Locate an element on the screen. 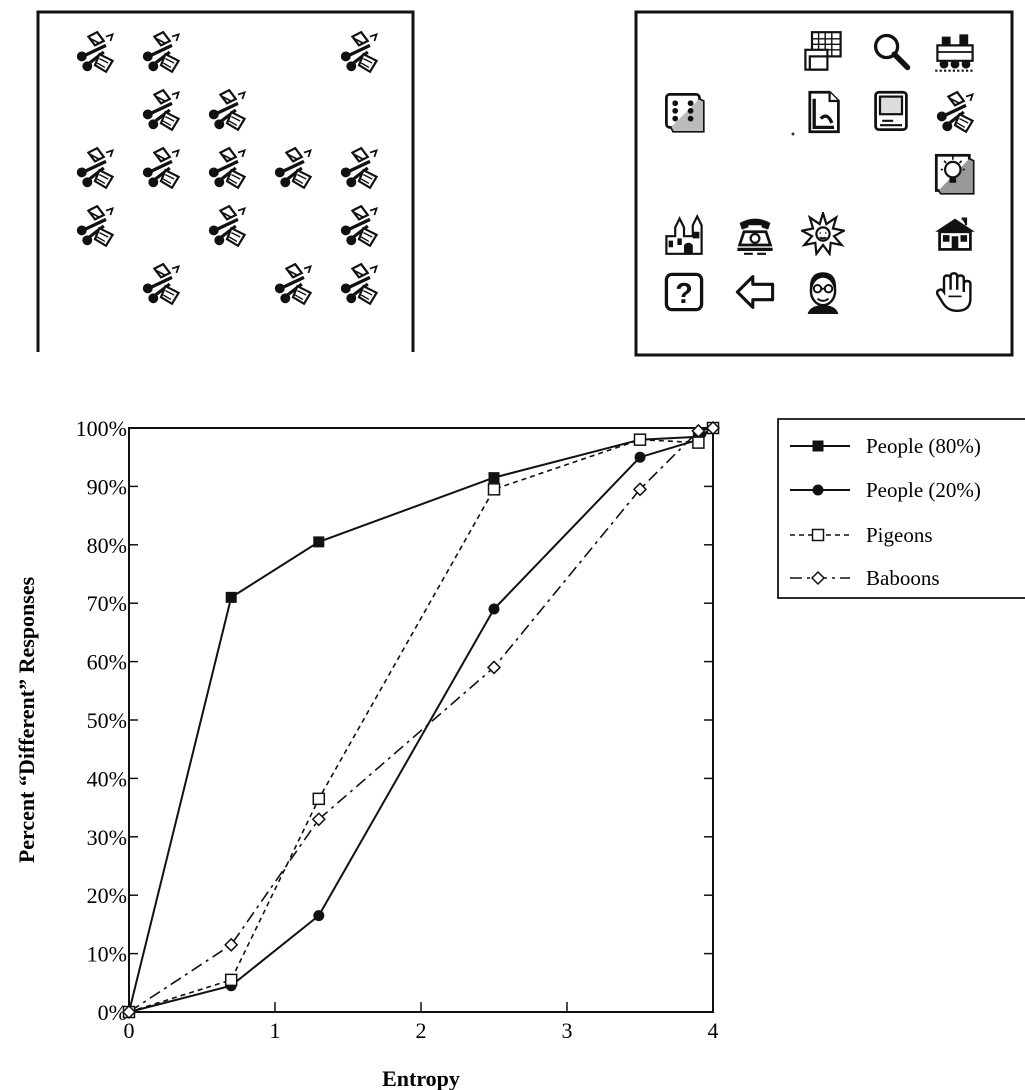  y-tick-label: 100% is located at coordinates (101, 428).